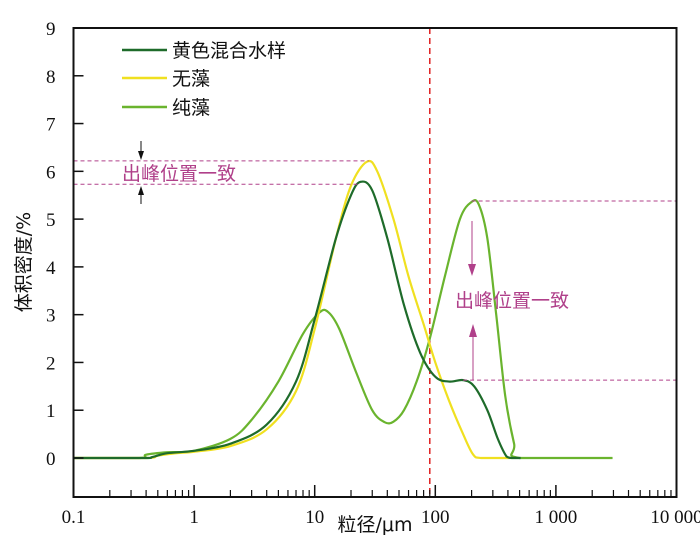 The height and width of the screenshot is (560, 700). Describe the element at coordinates (51, 29) in the screenshot. I see `y-tick-label: 9` at that location.